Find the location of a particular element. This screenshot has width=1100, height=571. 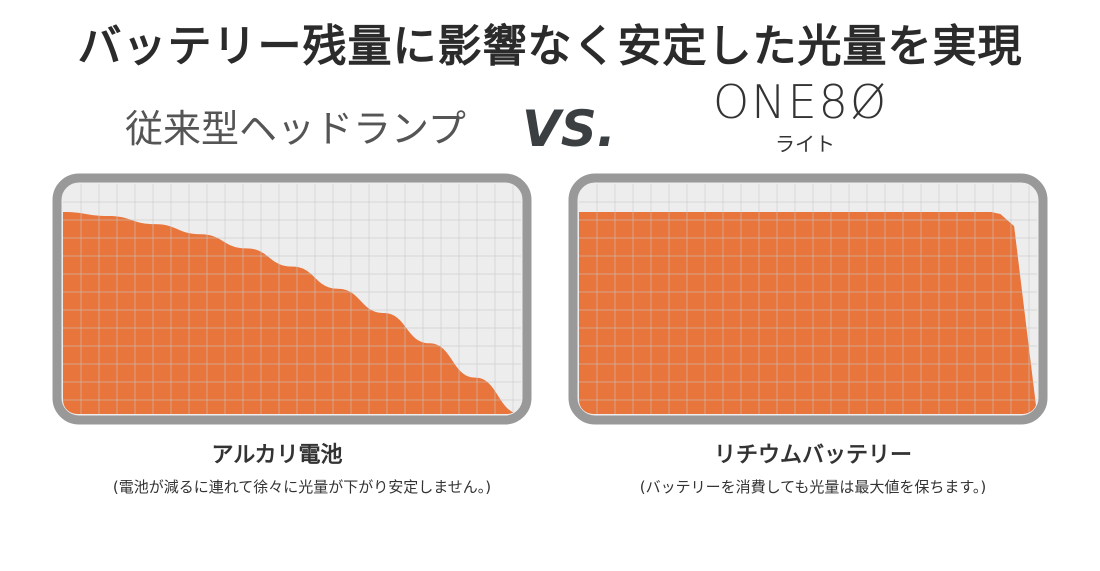

conventional-headlamp-label: 従来型ヘッドランプ is located at coordinates (295, 129).